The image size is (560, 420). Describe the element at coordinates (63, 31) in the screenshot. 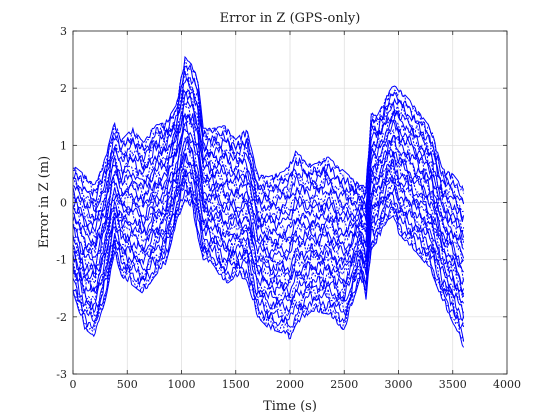

I see `y-tick-label: 3` at that location.